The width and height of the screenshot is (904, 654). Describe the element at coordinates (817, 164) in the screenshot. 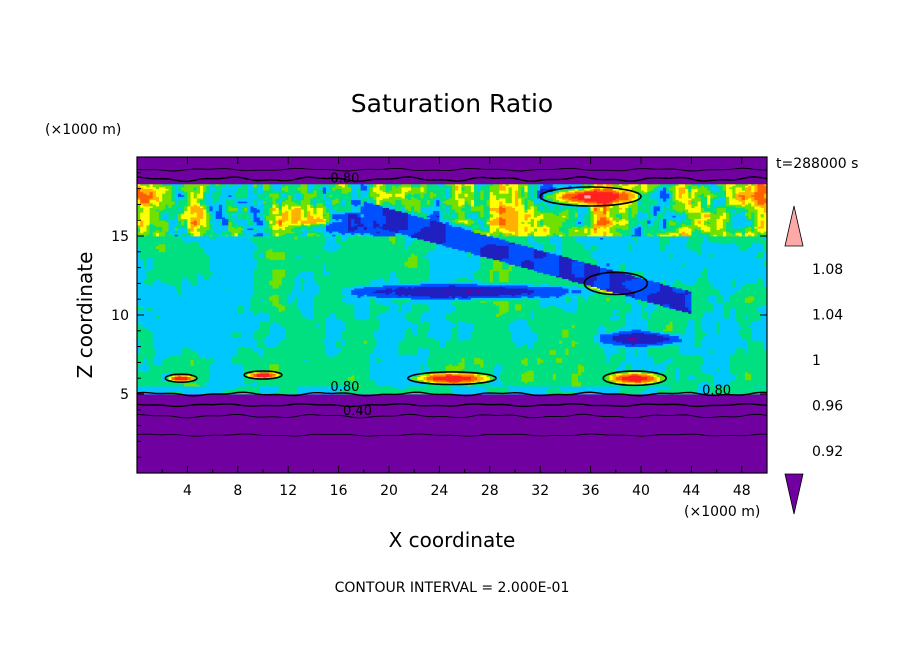

I see `time-label: t=288000 s` at that location.